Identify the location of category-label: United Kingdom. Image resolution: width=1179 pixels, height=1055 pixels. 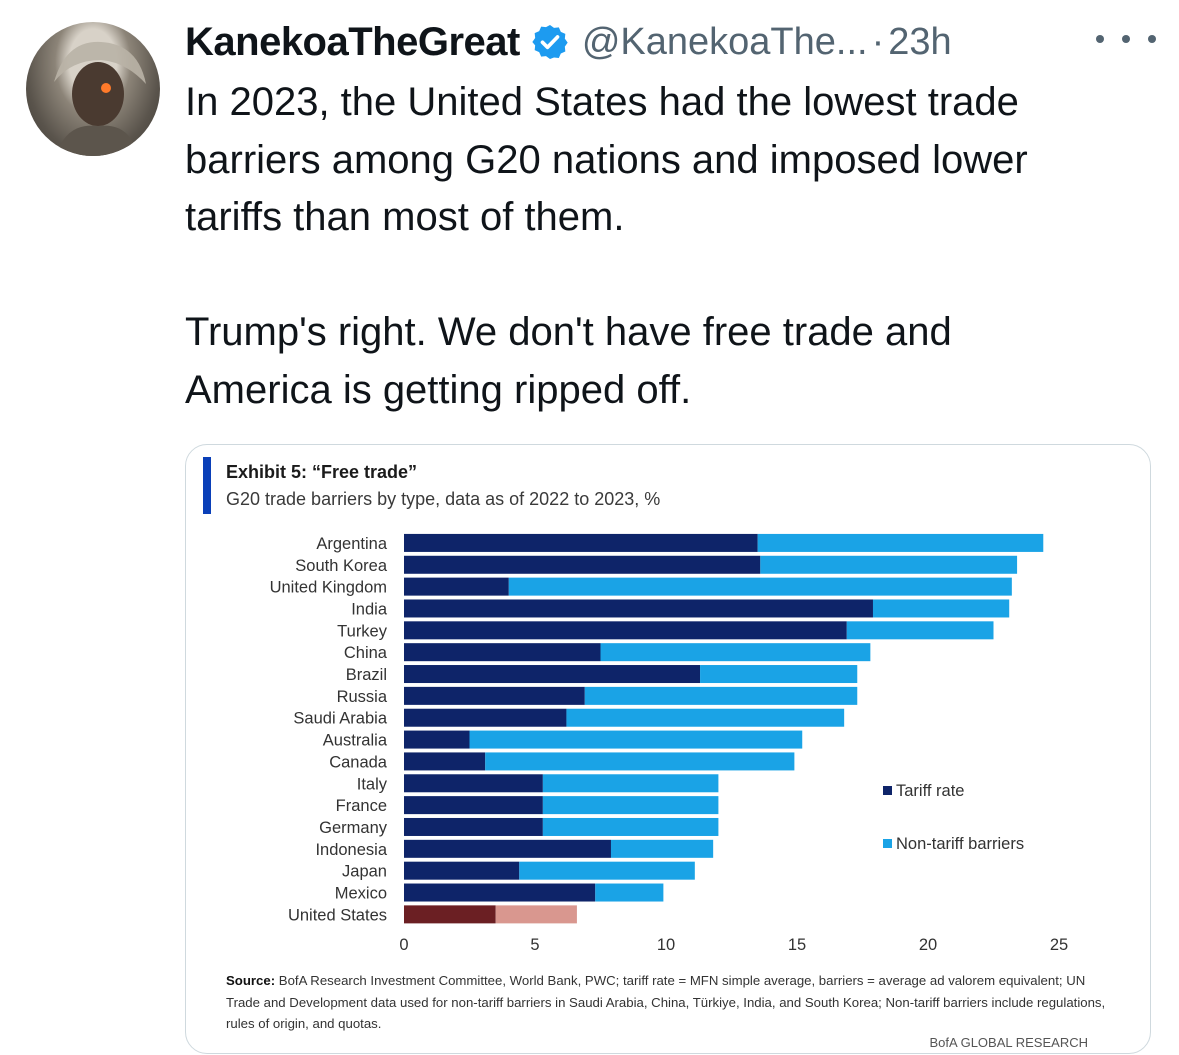
(328, 588).